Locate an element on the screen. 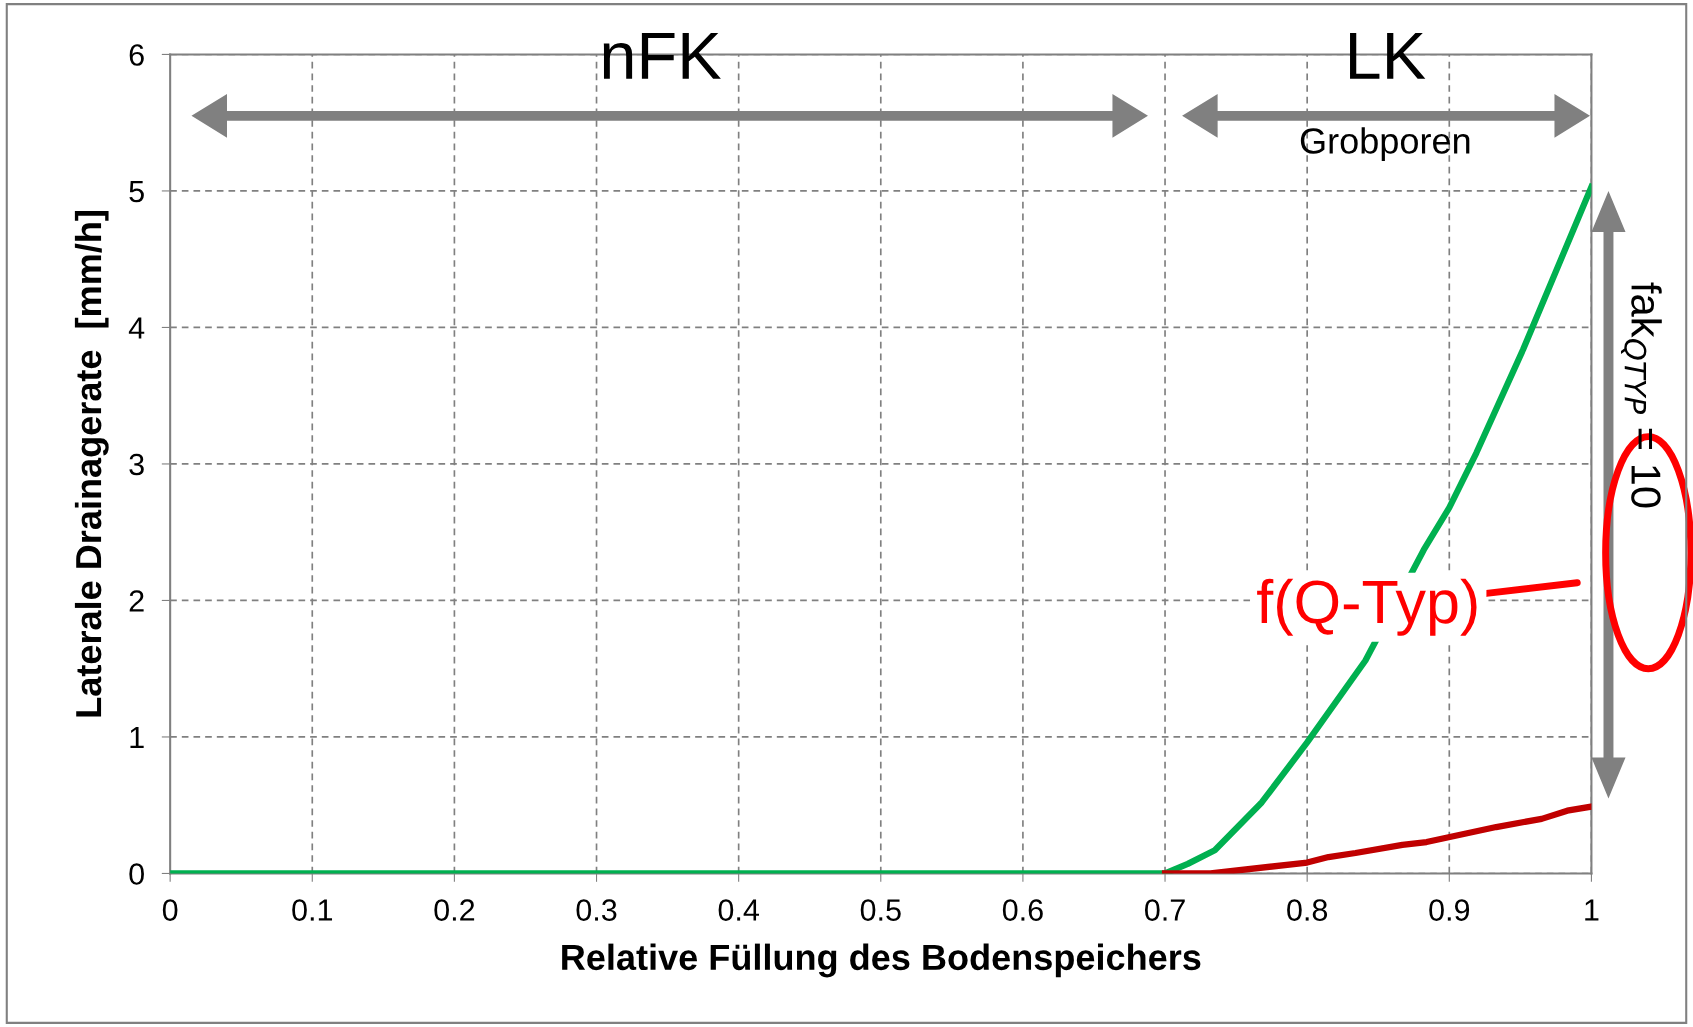  x-tick-label: 0 is located at coordinates (170, 910).